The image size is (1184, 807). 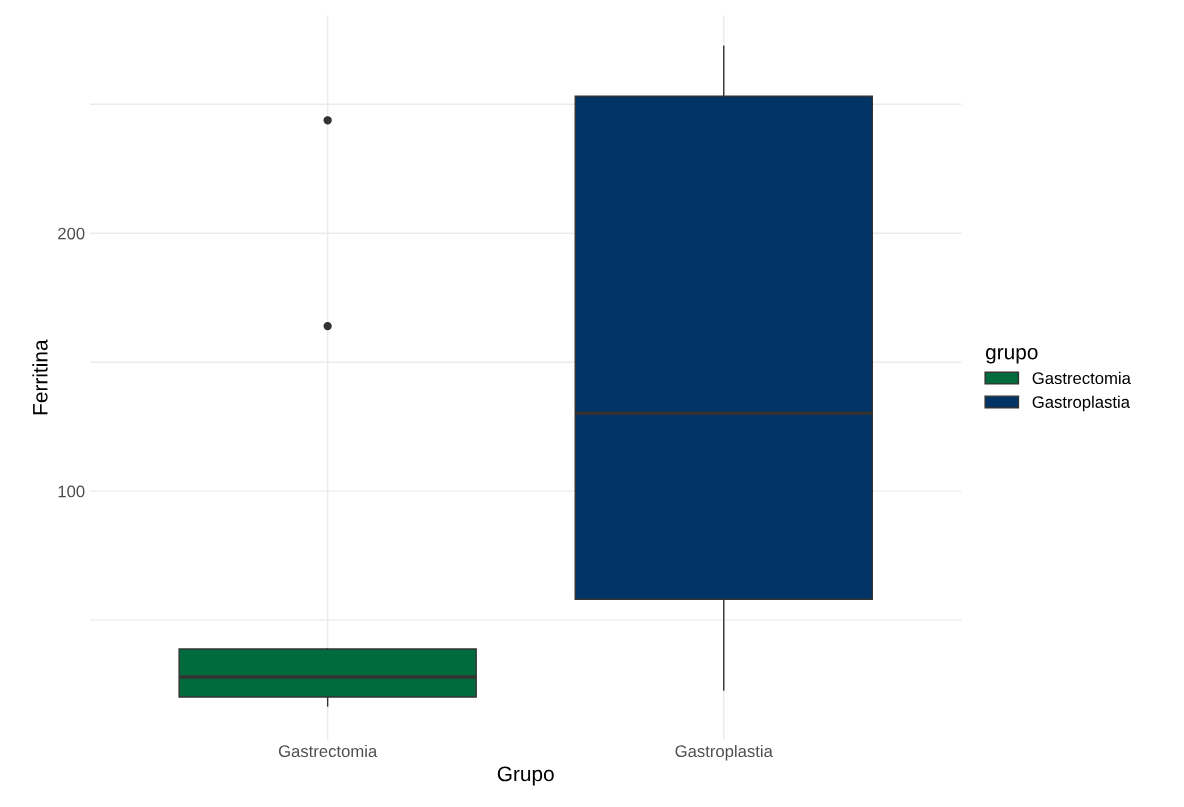 What do you see at coordinates (1081, 378) in the screenshot?
I see `legend-label: Gastrectomia` at bounding box center [1081, 378].